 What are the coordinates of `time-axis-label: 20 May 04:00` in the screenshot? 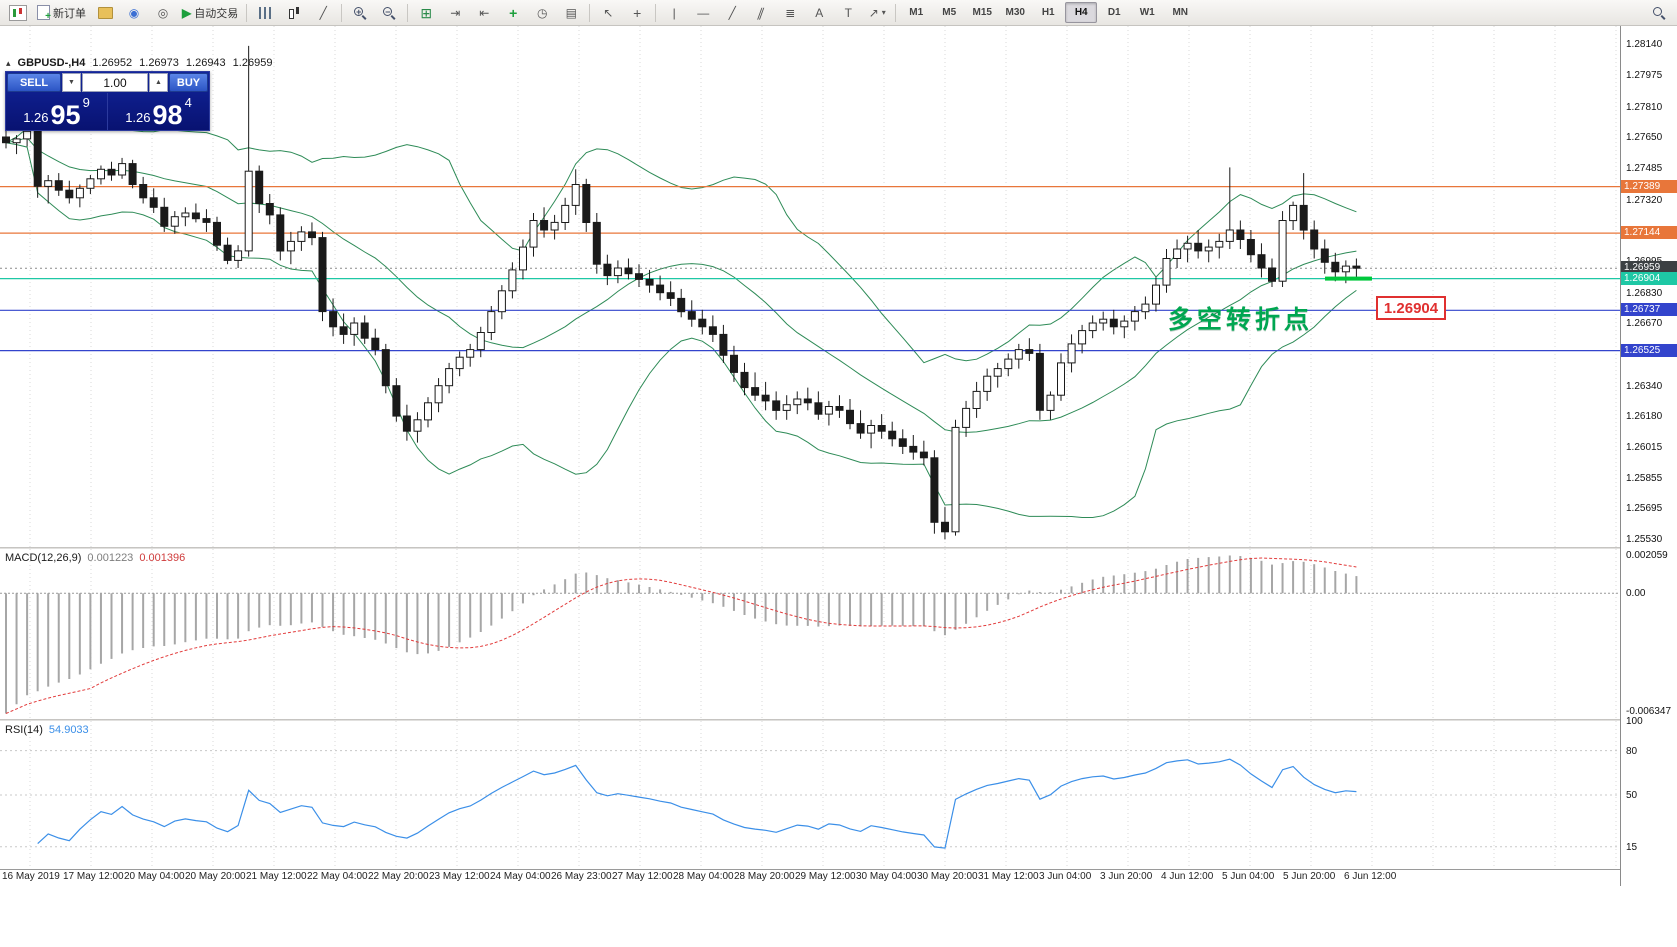 It's located at (154, 876).